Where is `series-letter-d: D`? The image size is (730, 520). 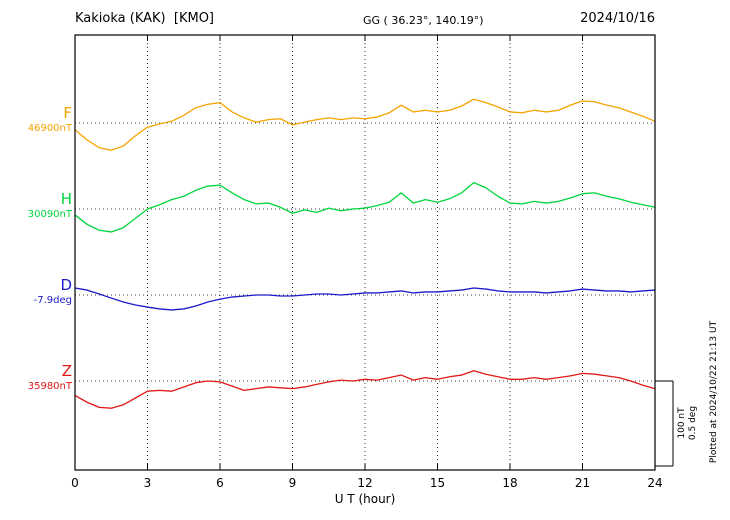
series-letter-d: D is located at coordinates (66, 285).